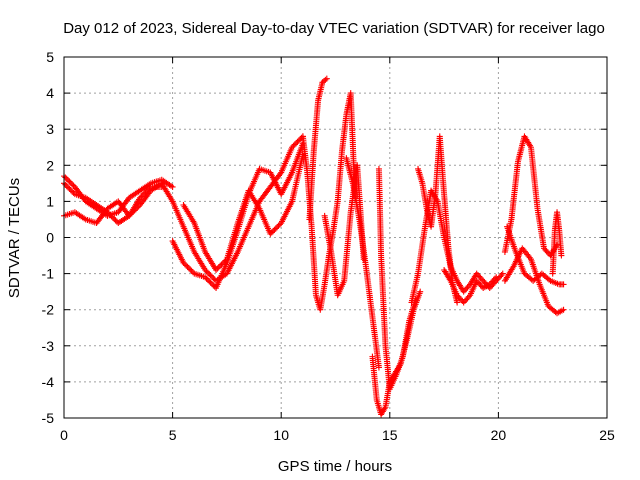  I want to click on y-tick-label: 1, so click(50, 201).